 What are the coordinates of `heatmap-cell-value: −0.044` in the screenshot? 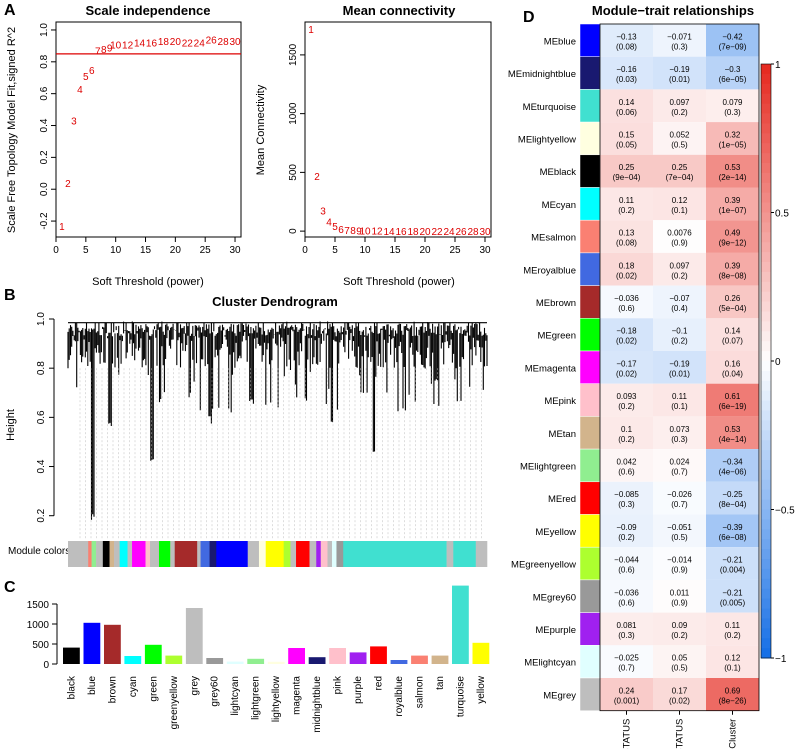 It's located at (626, 560).